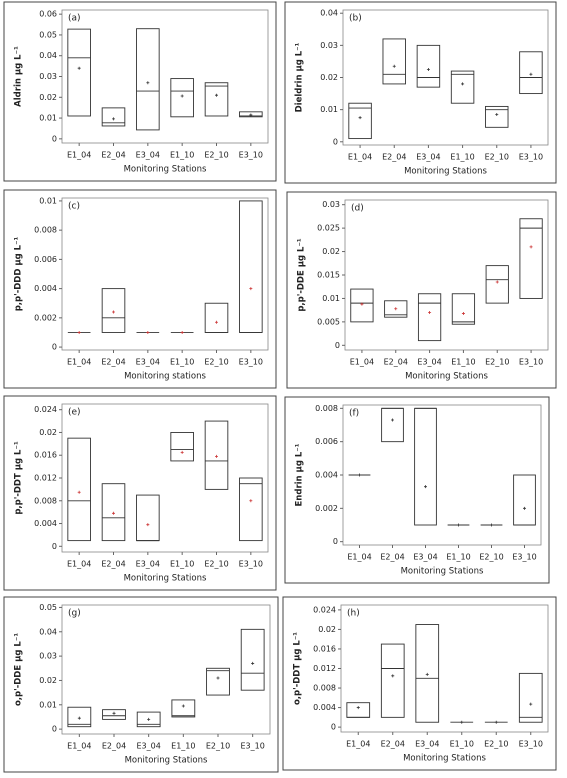  Describe the element at coordinates (165, 377) in the screenshot. I see `x-axis-title: Monitoring stations` at that location.